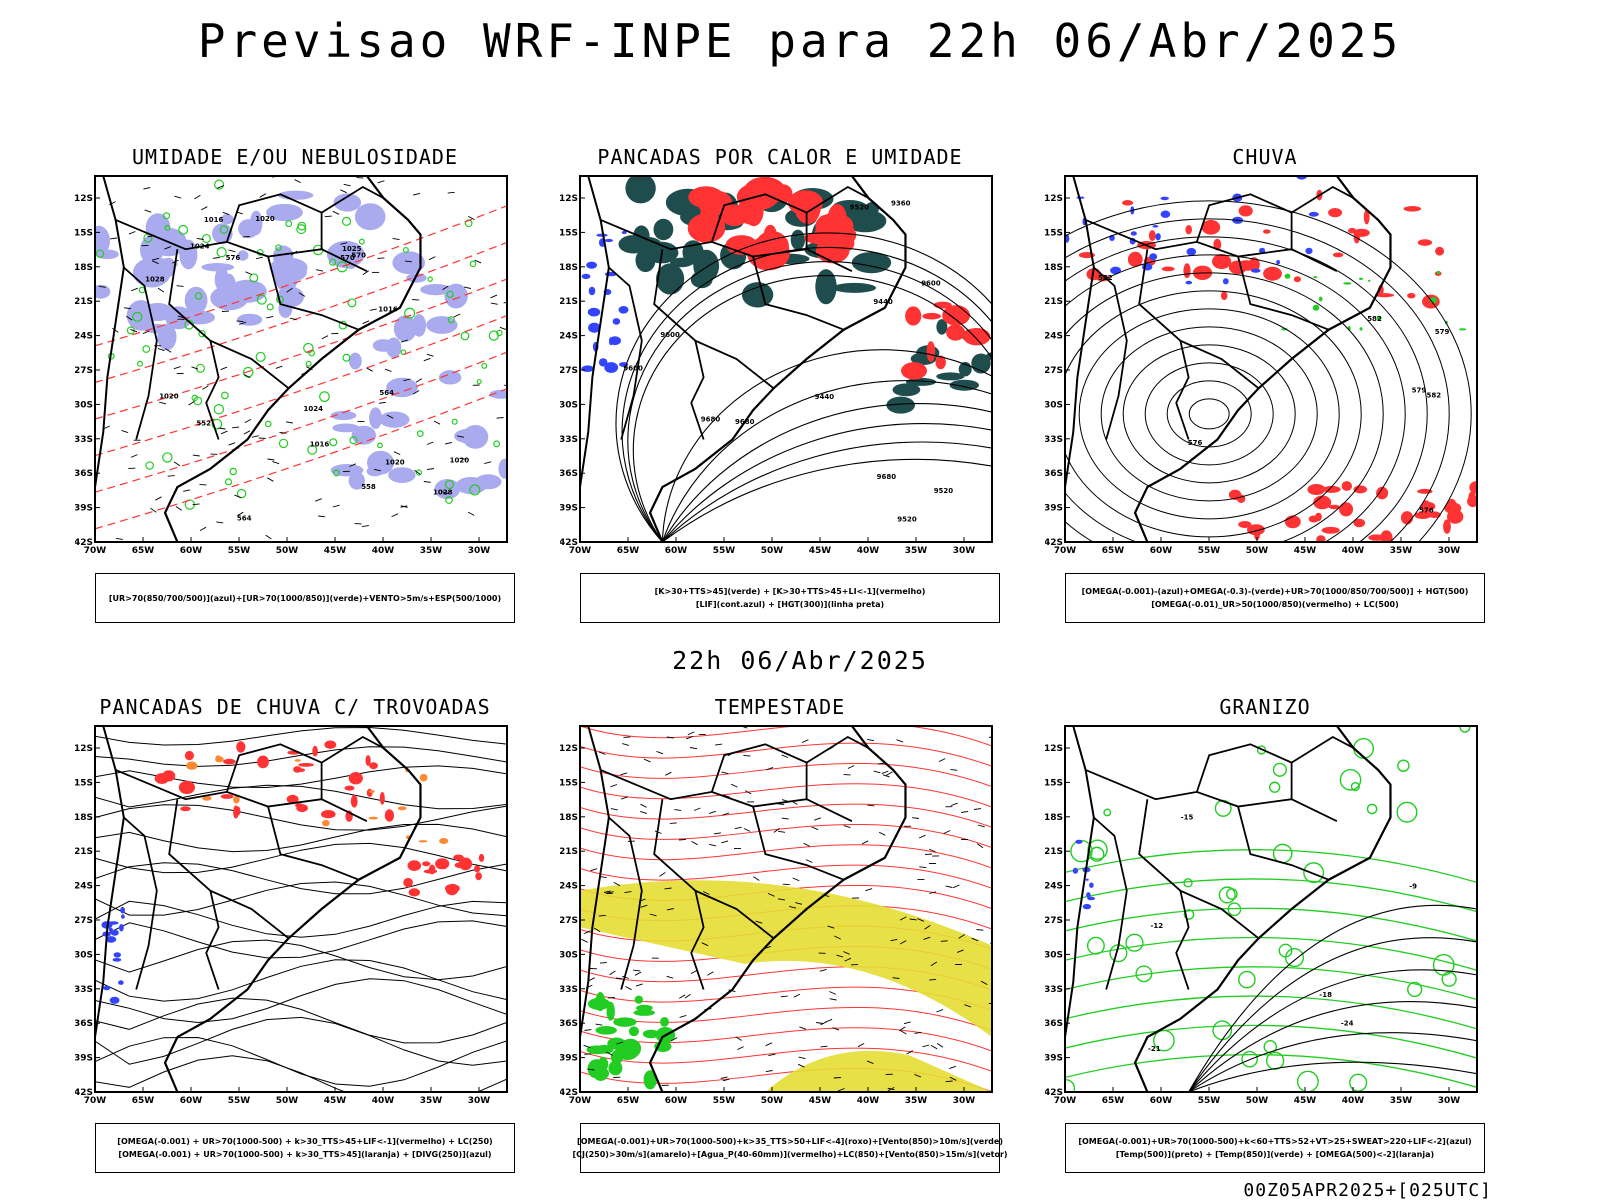  Describe the element at coordinates (887, 477) in the screenshot. I see `contour-label: 9680` at that location.